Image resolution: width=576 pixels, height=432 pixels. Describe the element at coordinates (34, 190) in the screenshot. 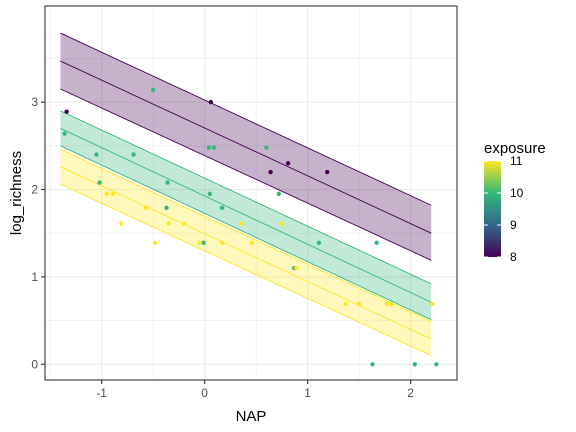

I see `y-tick-label: 2` at that location.